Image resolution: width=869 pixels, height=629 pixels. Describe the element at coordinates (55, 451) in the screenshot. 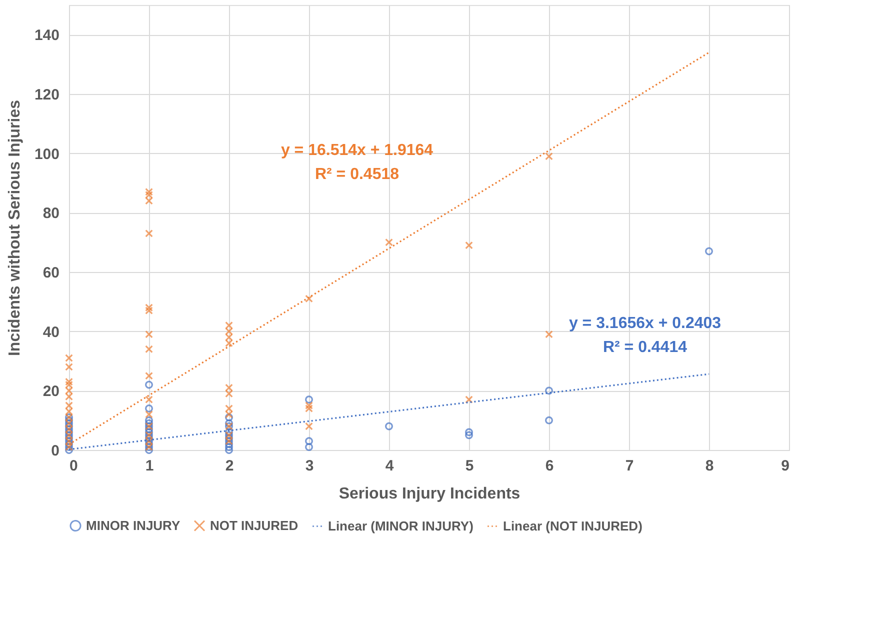

I see `y-tick-label: 0` at that location.